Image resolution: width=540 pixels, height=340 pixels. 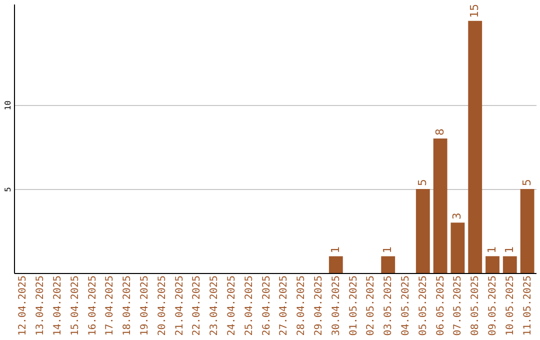 I want to click on x-tick-label: 21.04.2025, so click(x=180, y=306).